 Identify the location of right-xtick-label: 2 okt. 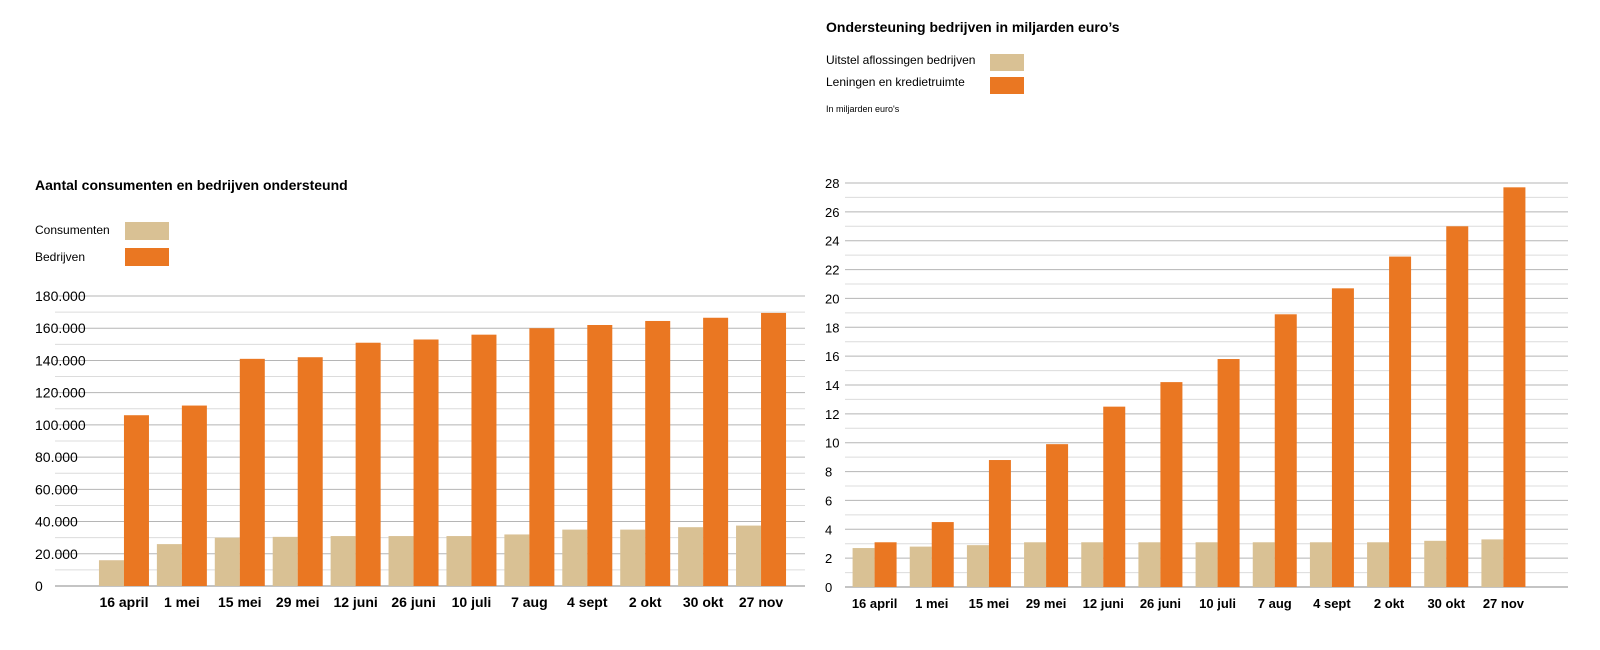
(1389, 603).